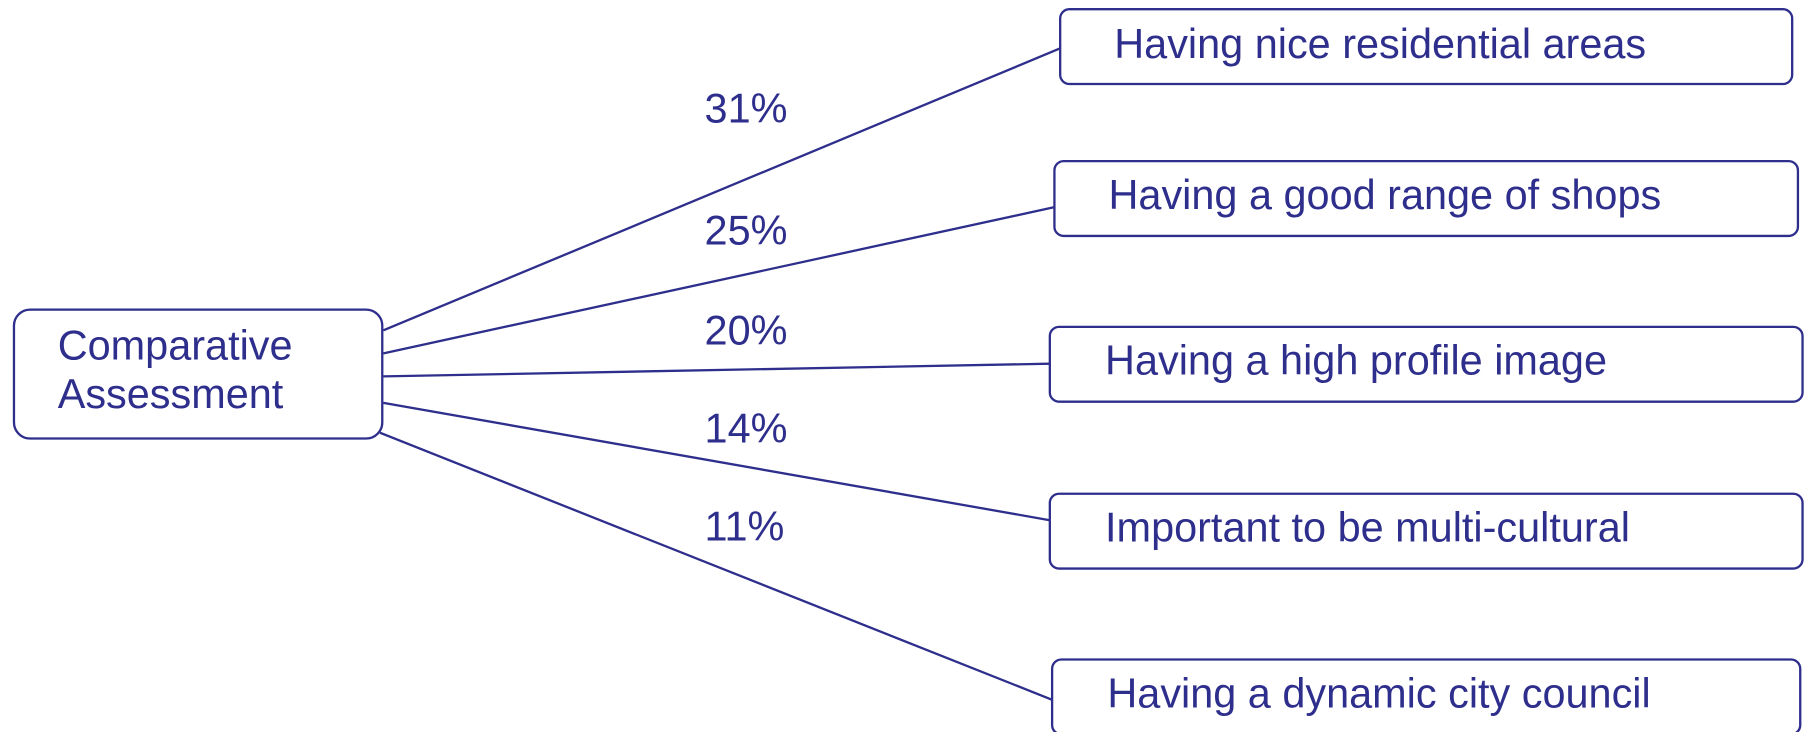  What do you see at coordinates (1380, 43) in the screenshot?
I see `branch-label: Having nice residential areas` at bounding box center [1380, 43].